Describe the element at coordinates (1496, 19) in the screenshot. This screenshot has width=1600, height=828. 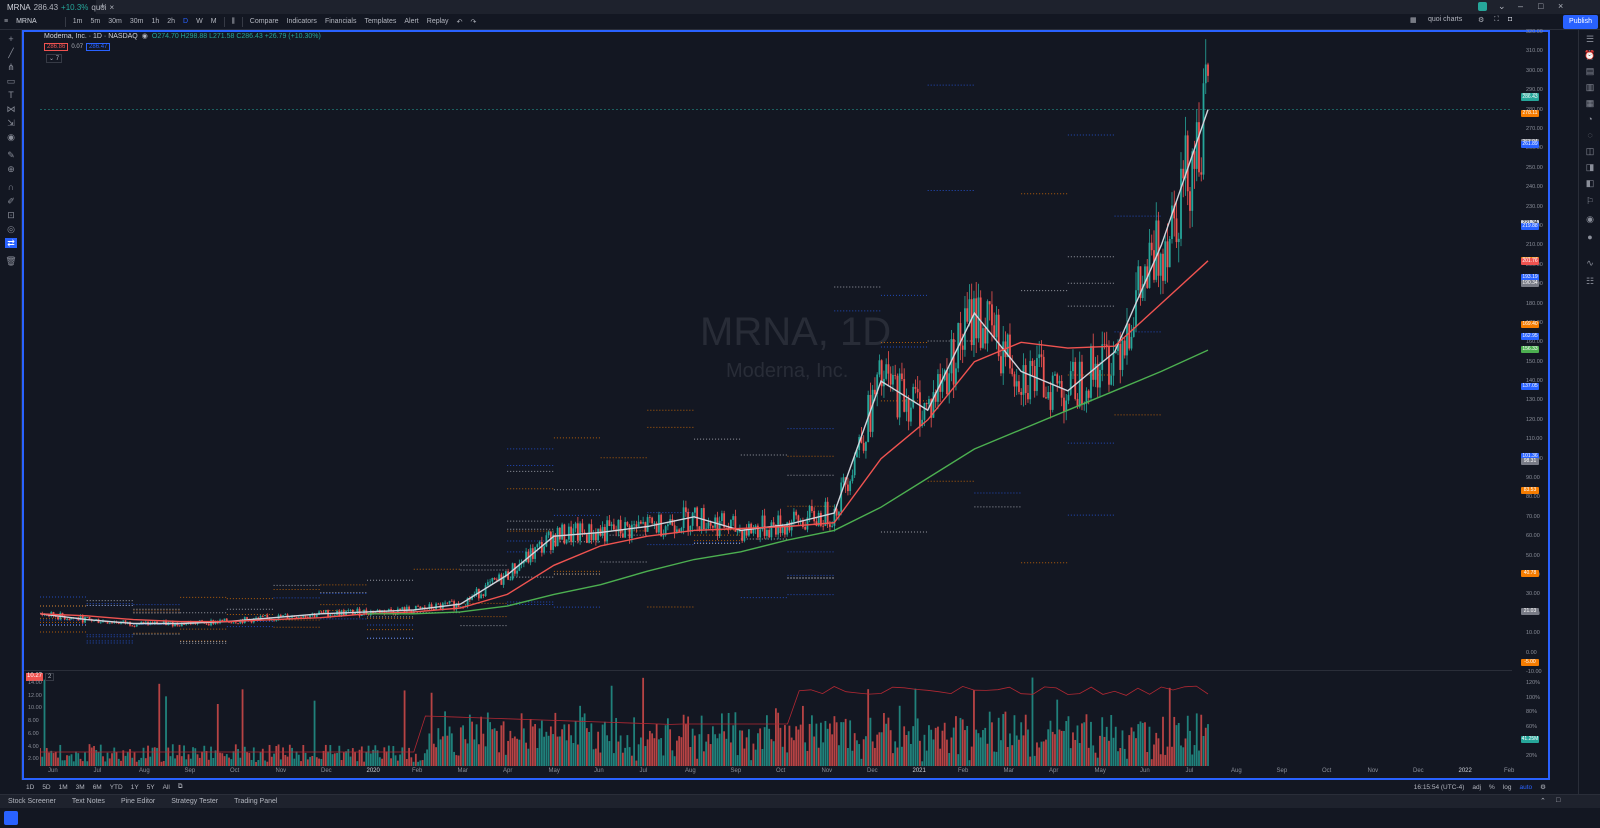
I see `fullscreen-icon: ⛶` at that location.